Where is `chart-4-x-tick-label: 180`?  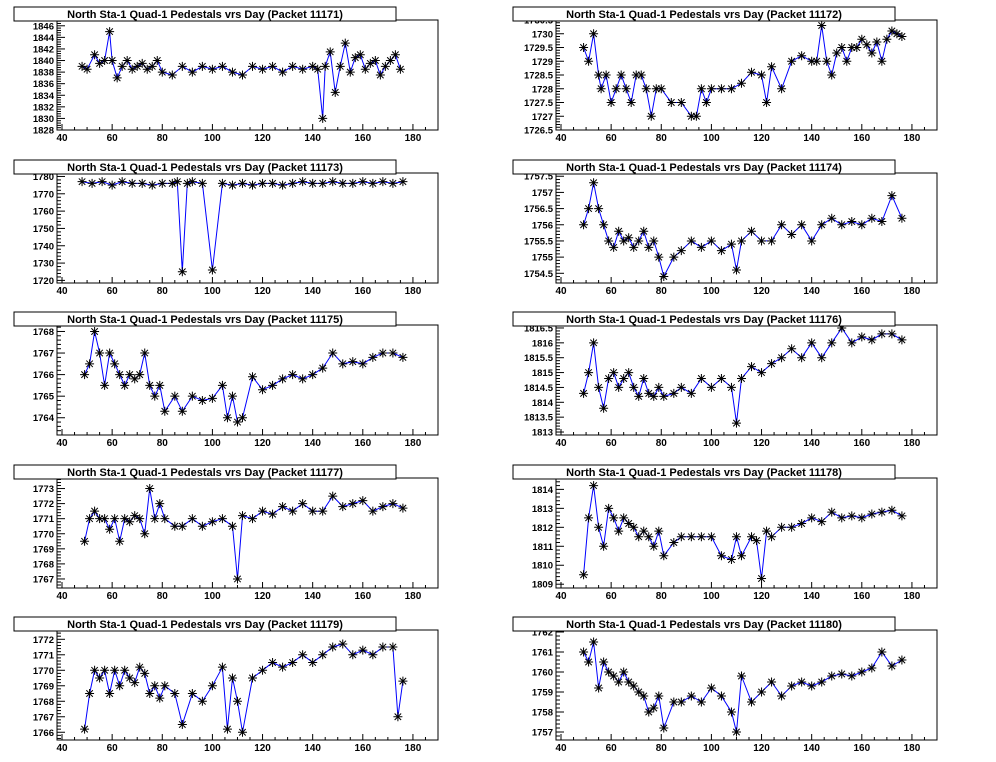 chart-4-x-tick-label: 180 is located at coordinates (912, 291).